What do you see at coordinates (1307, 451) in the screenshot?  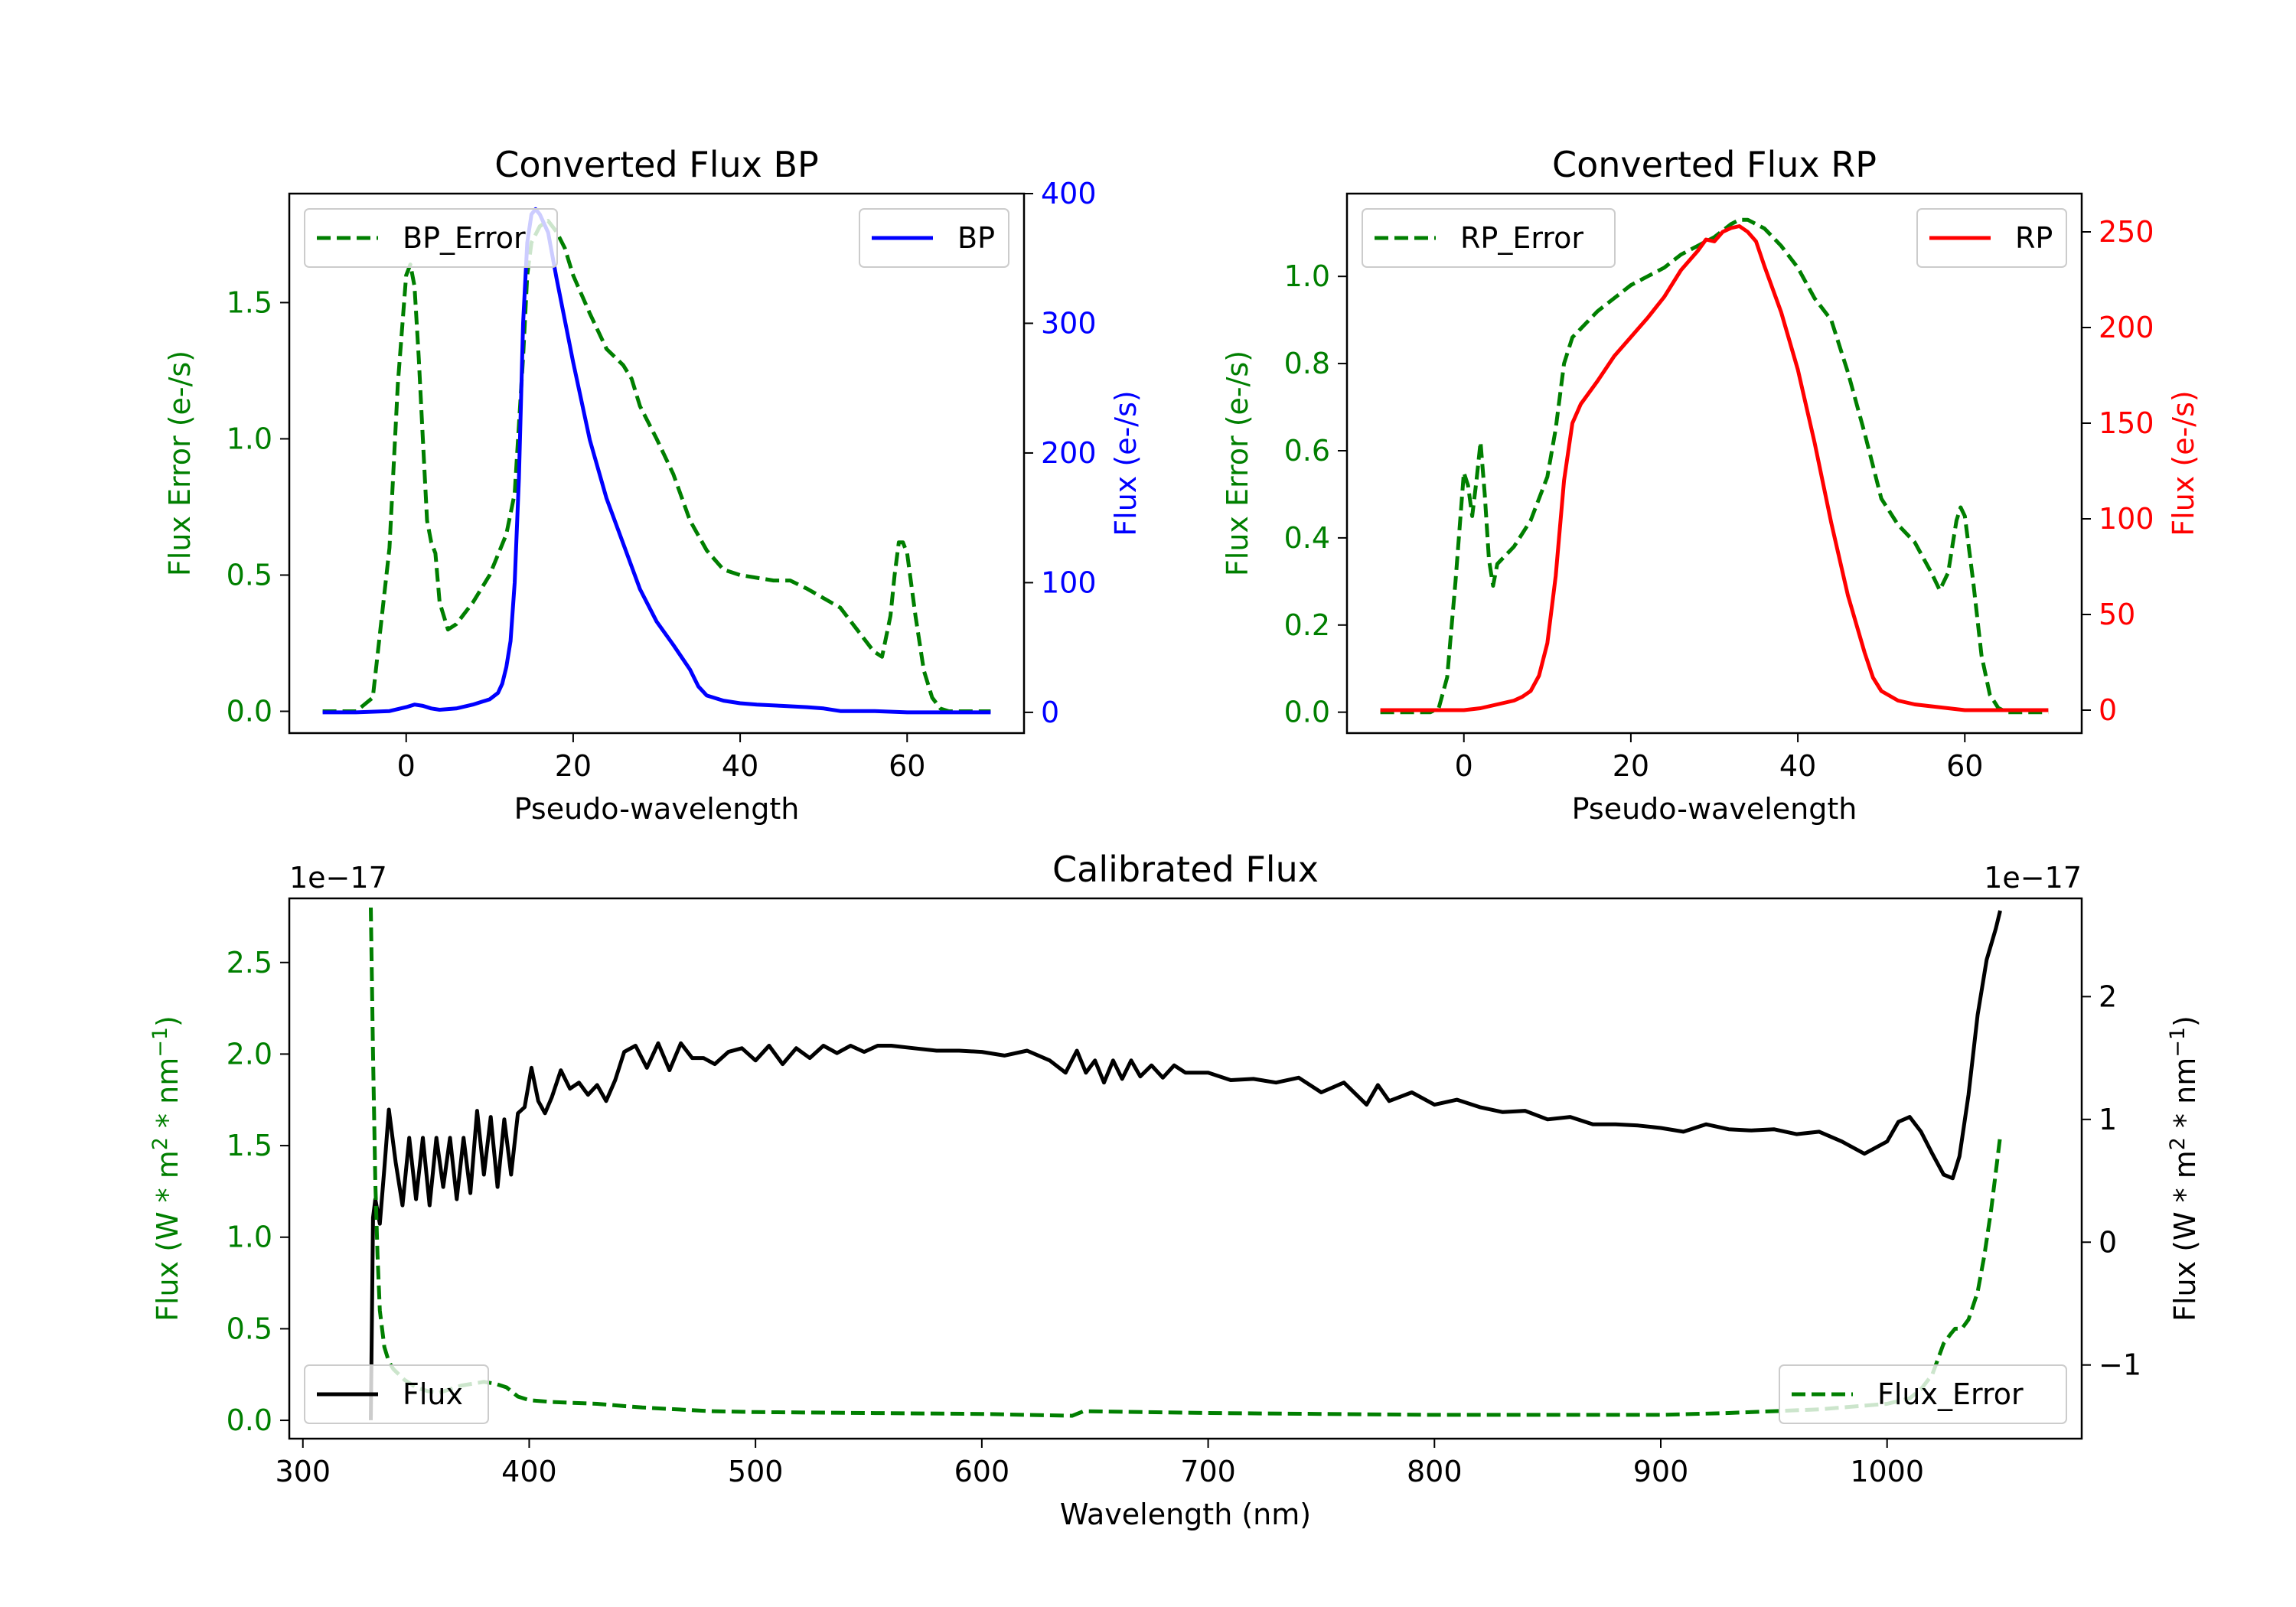 I see `y-left-tick-label: 0.6` at bounding box center [1307, 451].